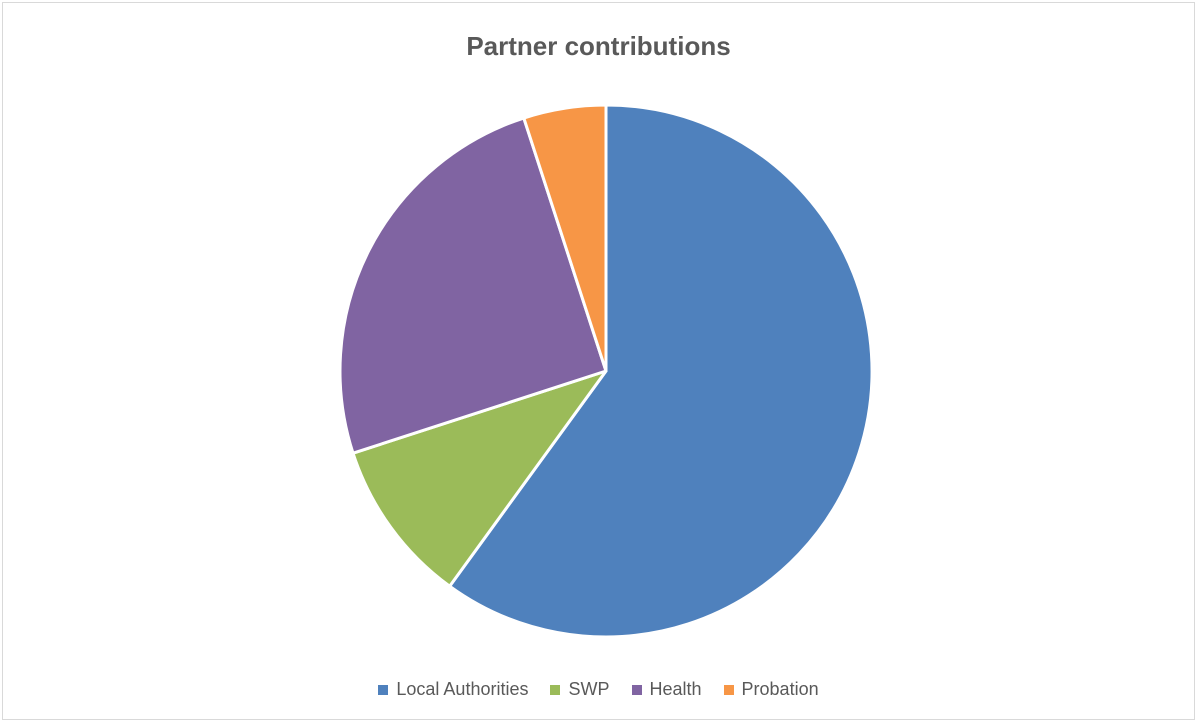 The image size is (1199, 724). I want to click on legend-item: SWP, so click(580, 689).